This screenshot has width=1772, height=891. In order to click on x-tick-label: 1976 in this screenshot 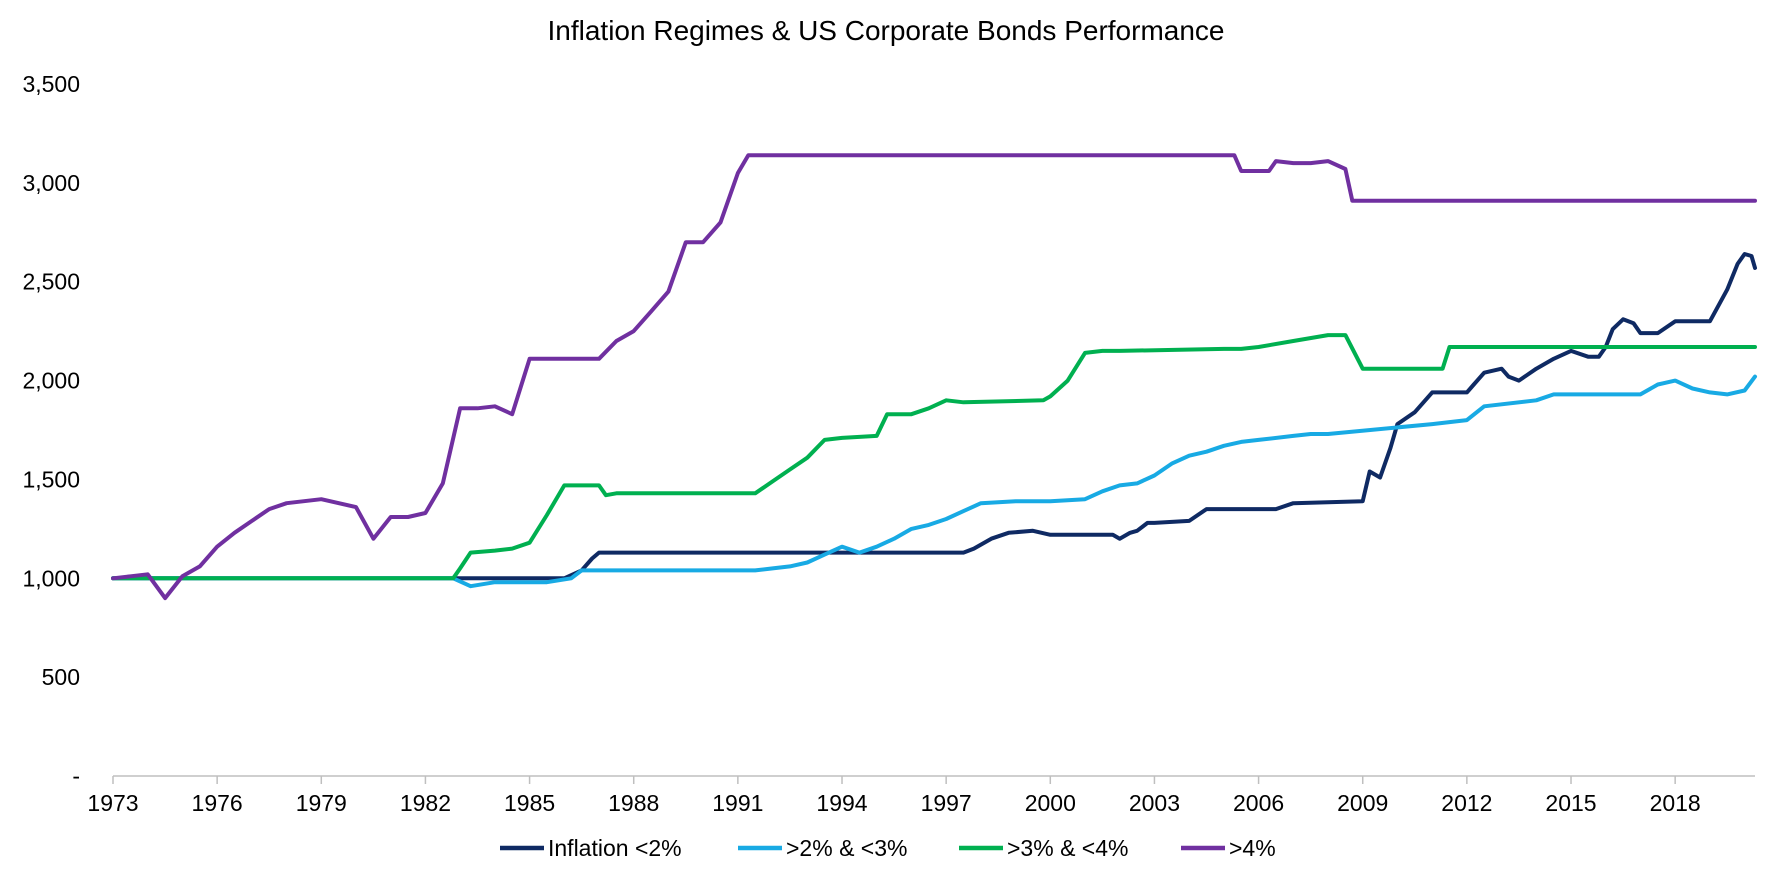, I will do `click(217, 803)`.